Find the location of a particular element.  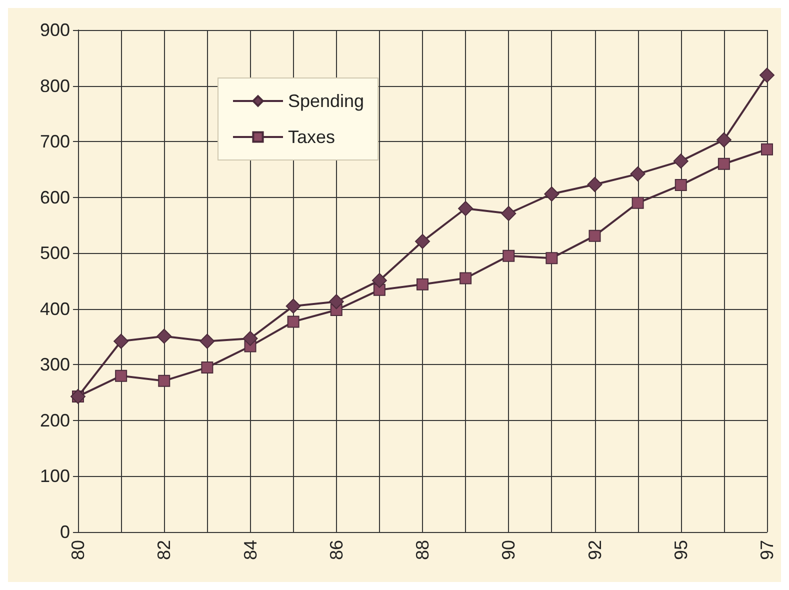

y-tick-label: 700 is located at coordinates (55, 142).